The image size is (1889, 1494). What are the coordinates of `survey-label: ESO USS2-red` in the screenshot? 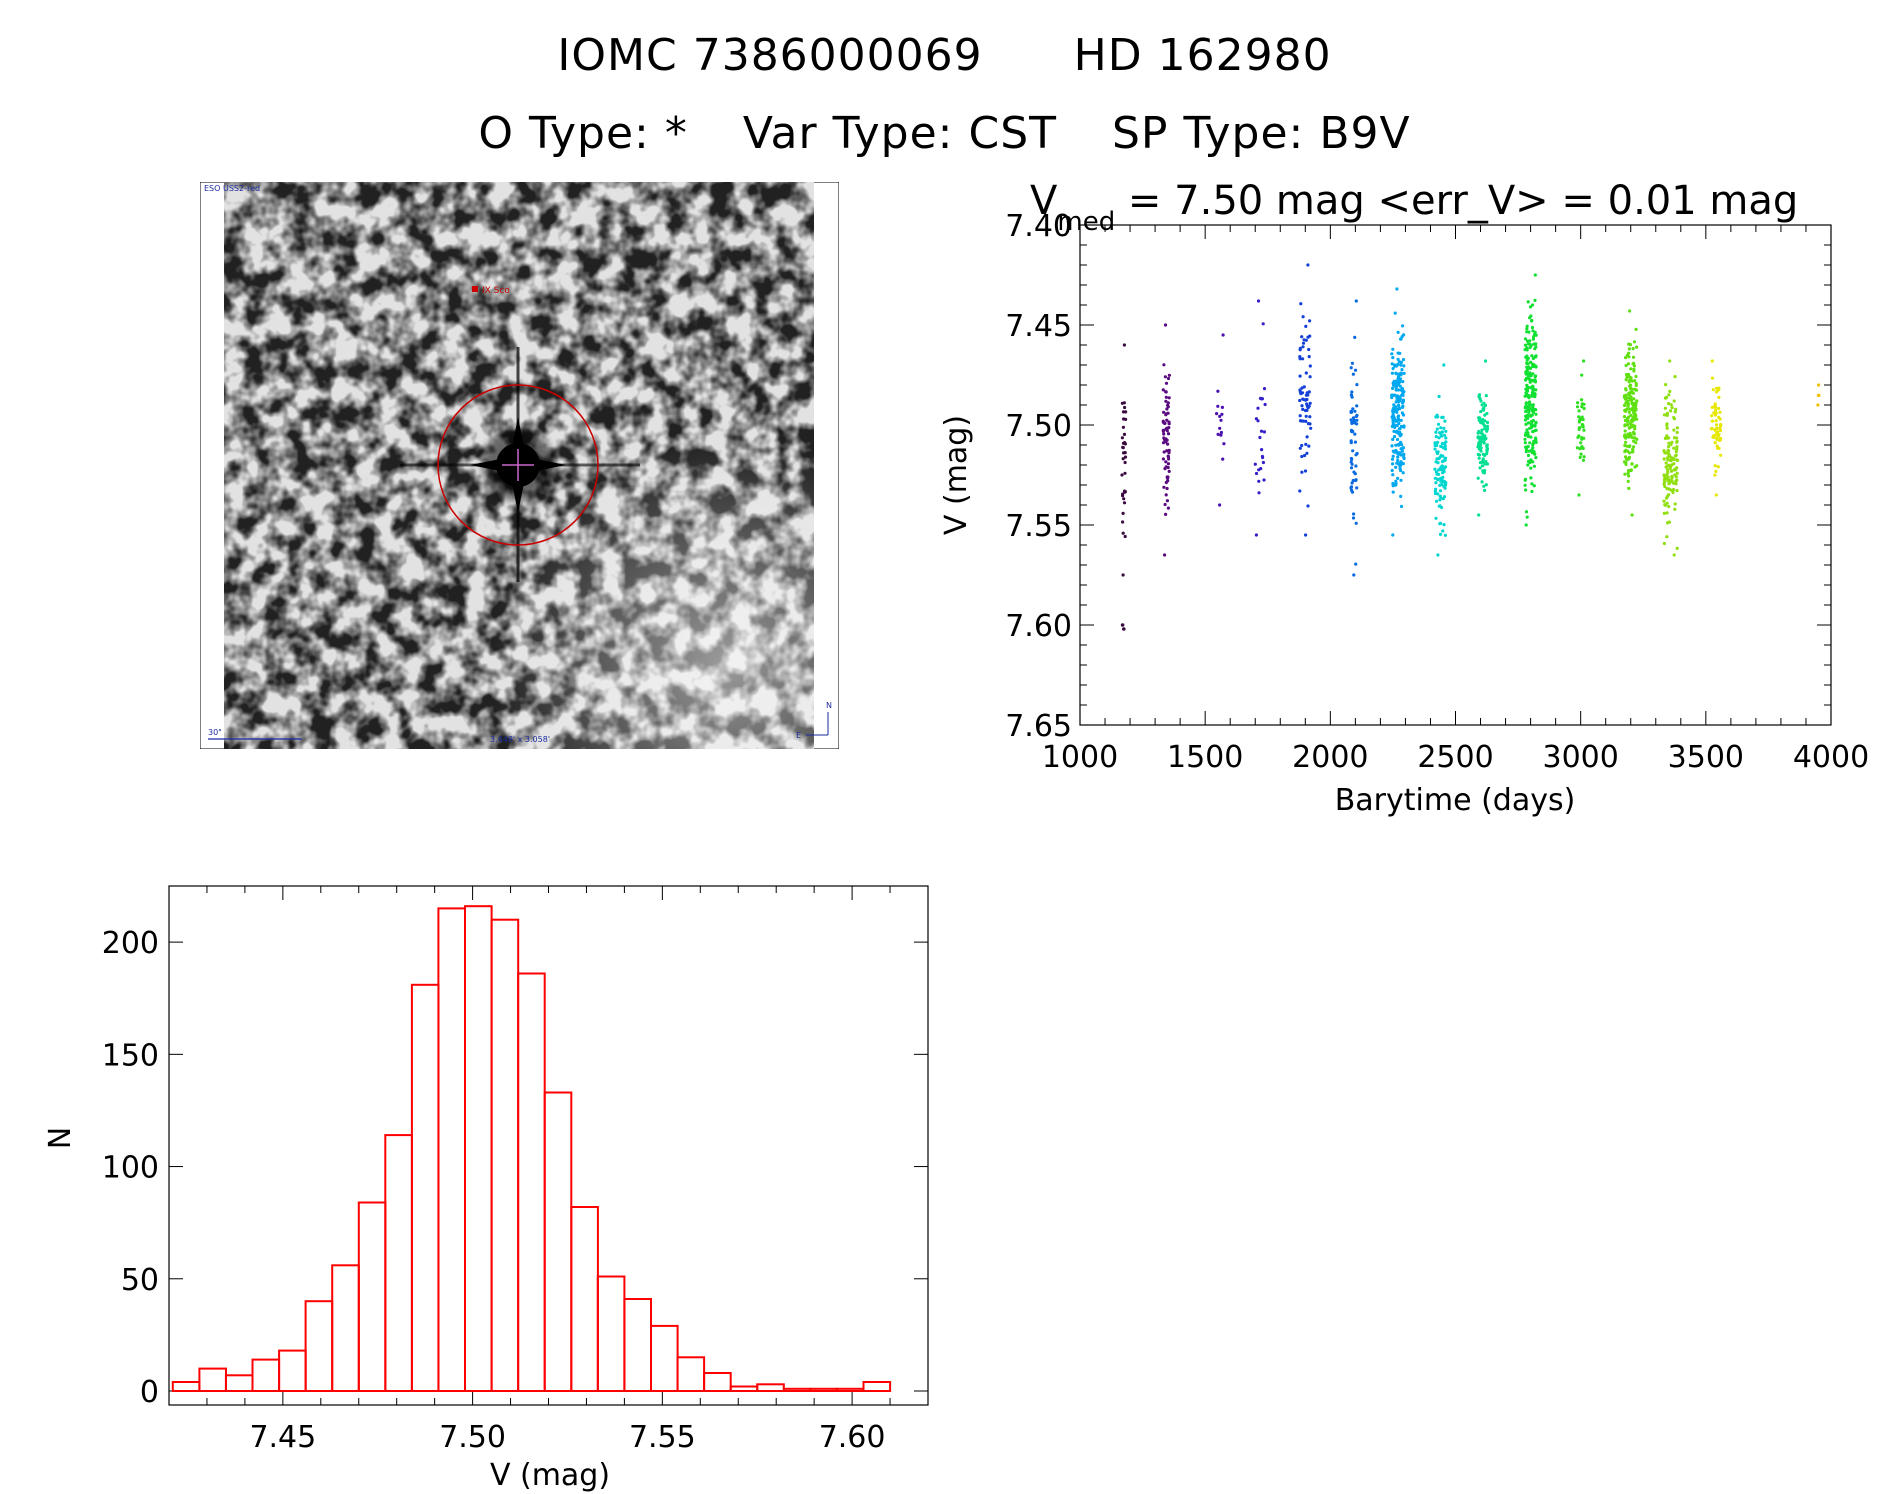 It's located at (232, 188).